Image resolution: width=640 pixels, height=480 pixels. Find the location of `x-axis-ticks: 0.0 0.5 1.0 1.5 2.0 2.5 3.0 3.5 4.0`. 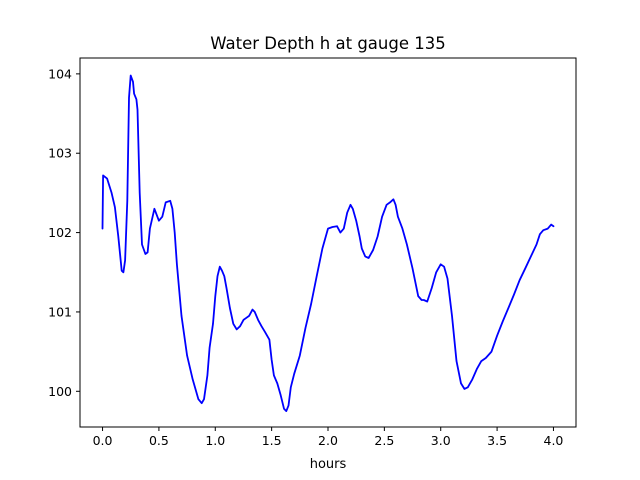

x-axis-ticks: 0.0 0.5 1.0 1.5 2.0 2.5 3.0 3.5 4.0 is located at coordinates (328, 437).